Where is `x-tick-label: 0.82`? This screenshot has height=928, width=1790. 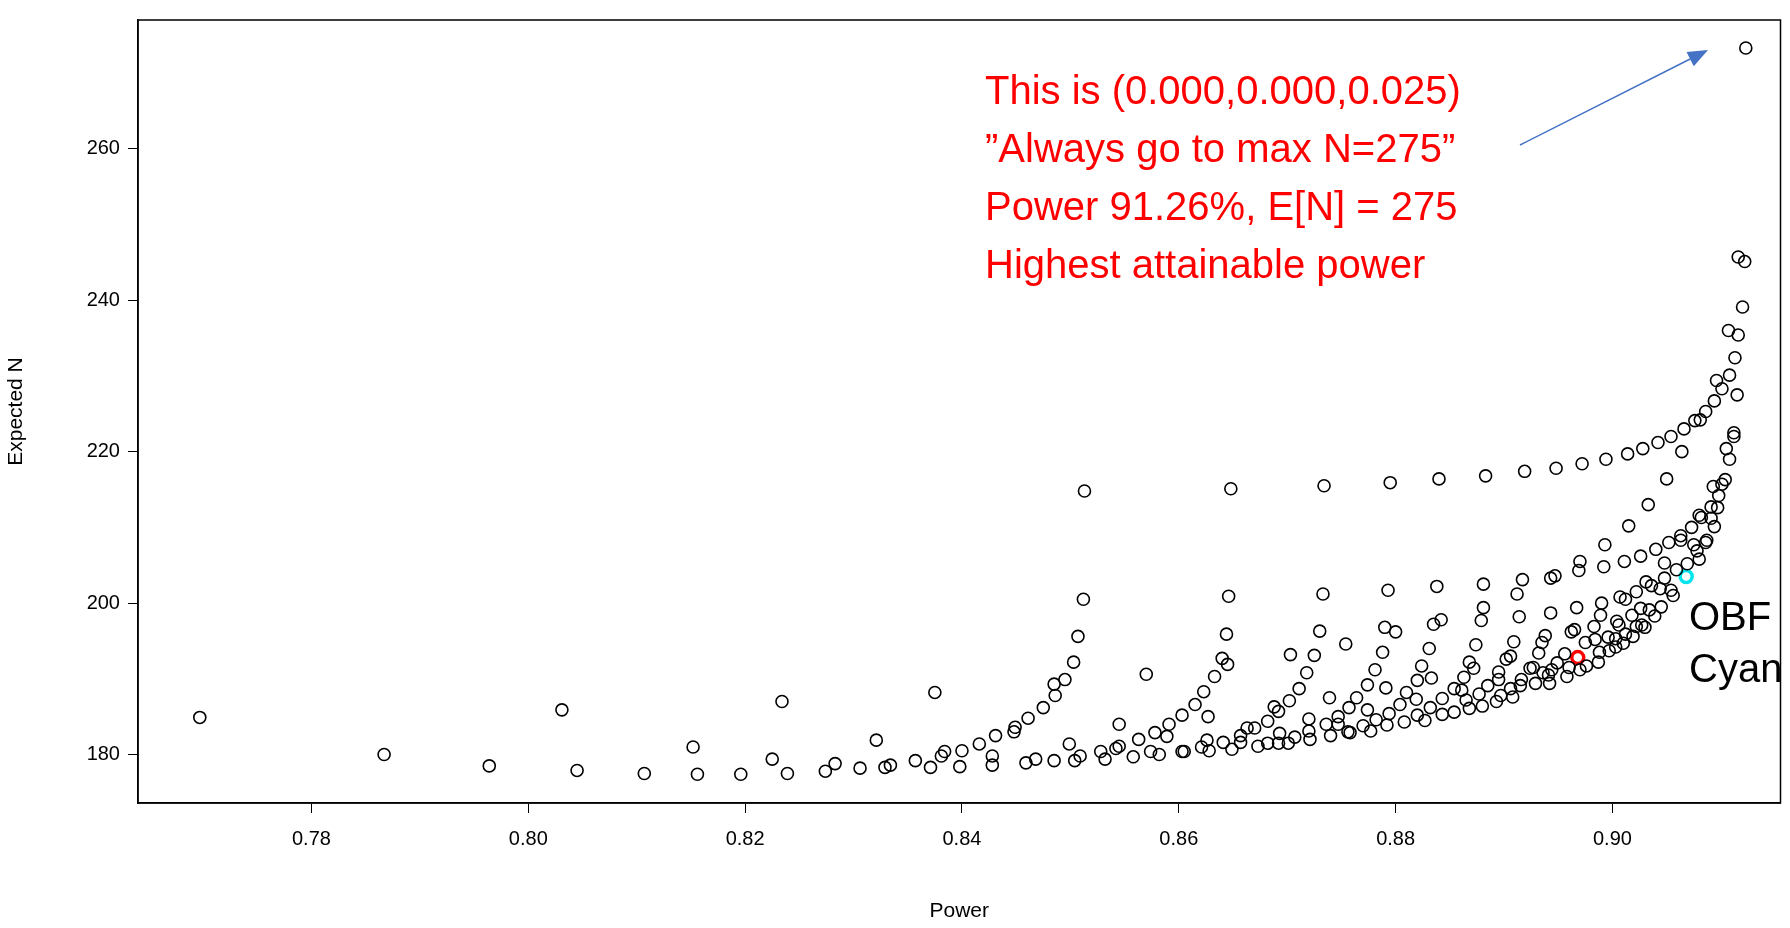 x-tick-label: 0.82 is located at coordinates (745, 837).